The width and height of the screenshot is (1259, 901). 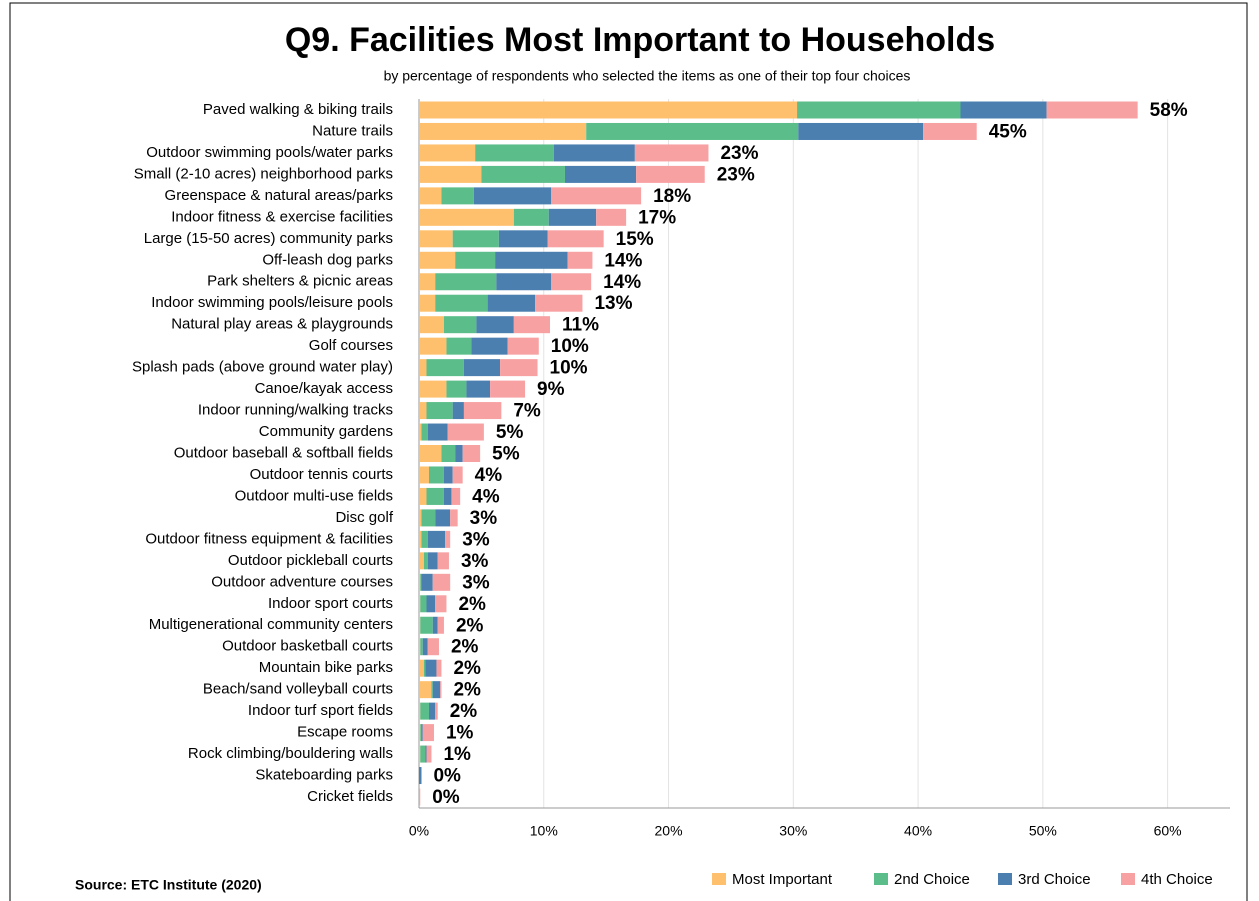 I want to click on y-tick-label: Indoor turf sport fields, so click(x=320, y=710).